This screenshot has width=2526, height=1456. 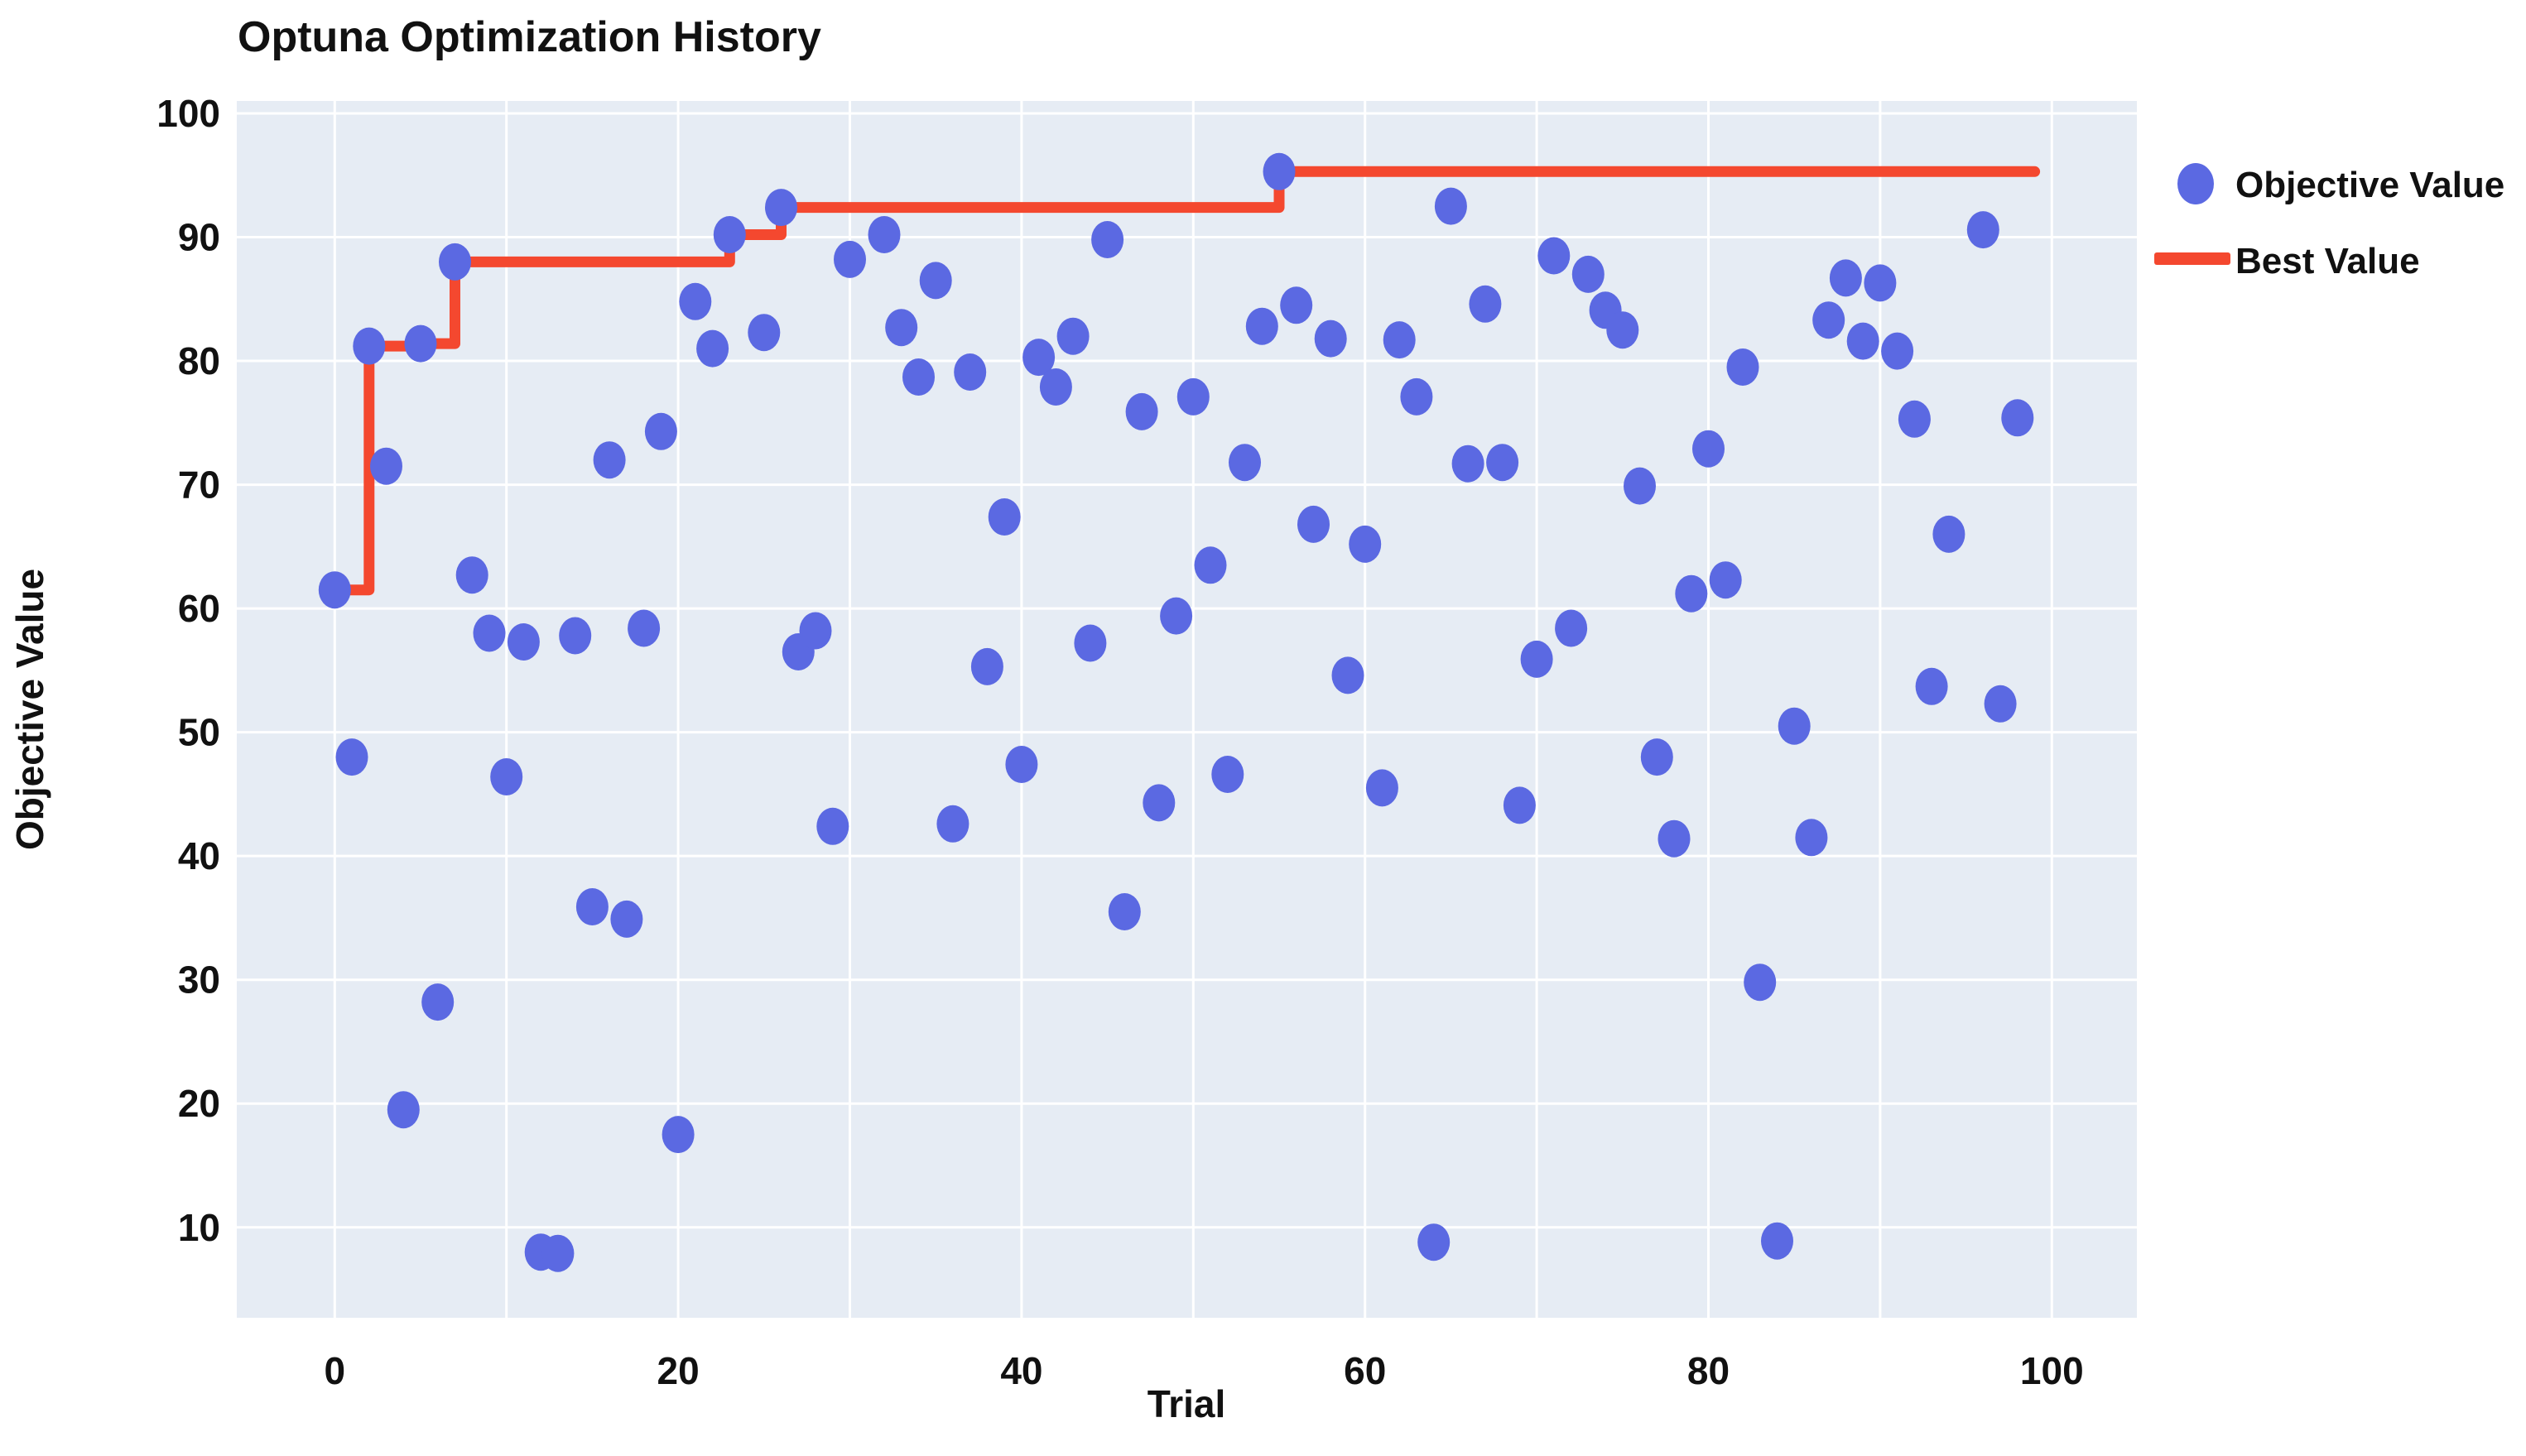 I want to click on legend-item-best: Best Value, so click(x=2287, y=261).